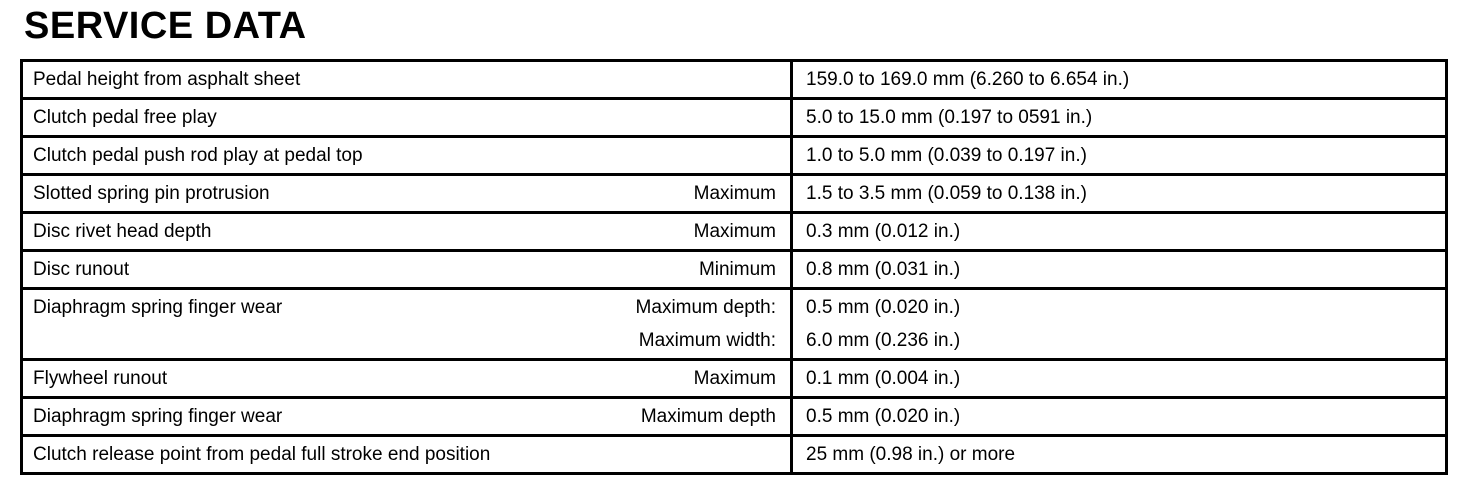 This screenshot has height=488, width=1472. What do you see at coordinates (883, 231) in the screenshot?
I see `spec-value: 0.3 mm (0.012 in.)` at bounding box center [883, 231].